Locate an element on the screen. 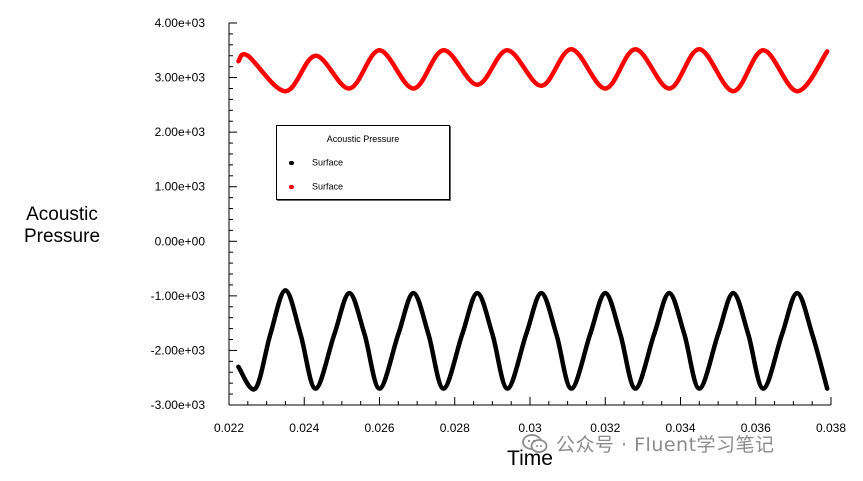 The height and width of the screenshot is (481, 863). watermark: 公众号 · Fluent学习笔记 is located at coordinates (648, 443).